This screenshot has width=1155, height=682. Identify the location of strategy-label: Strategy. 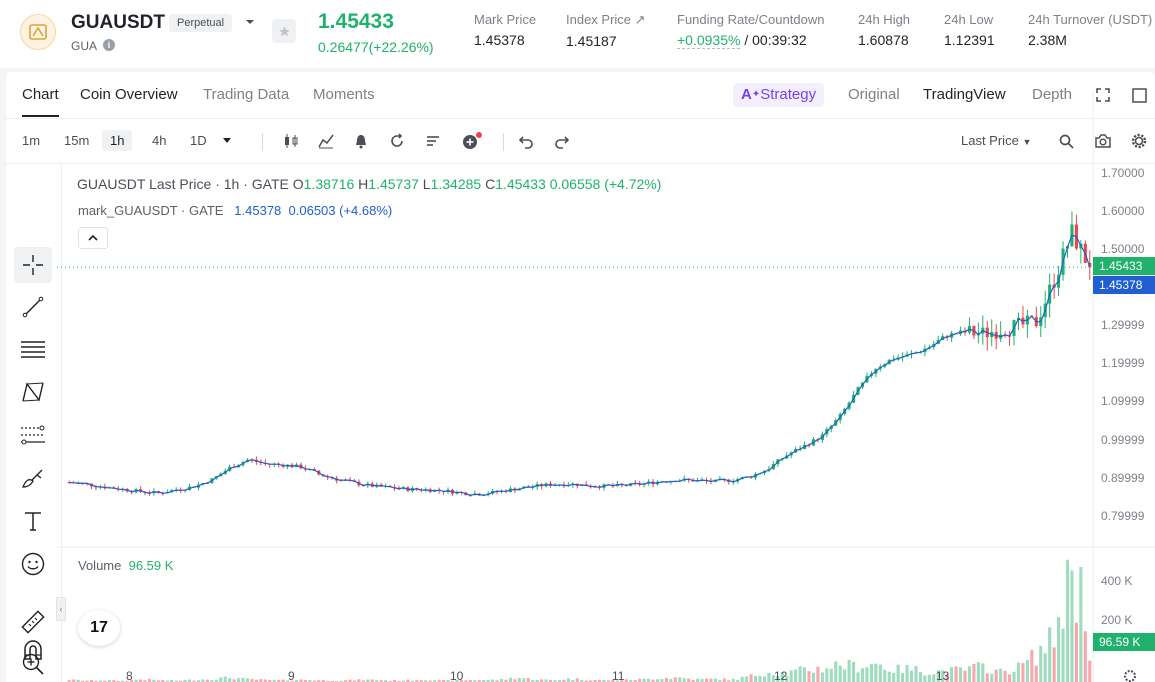
(788, 94).